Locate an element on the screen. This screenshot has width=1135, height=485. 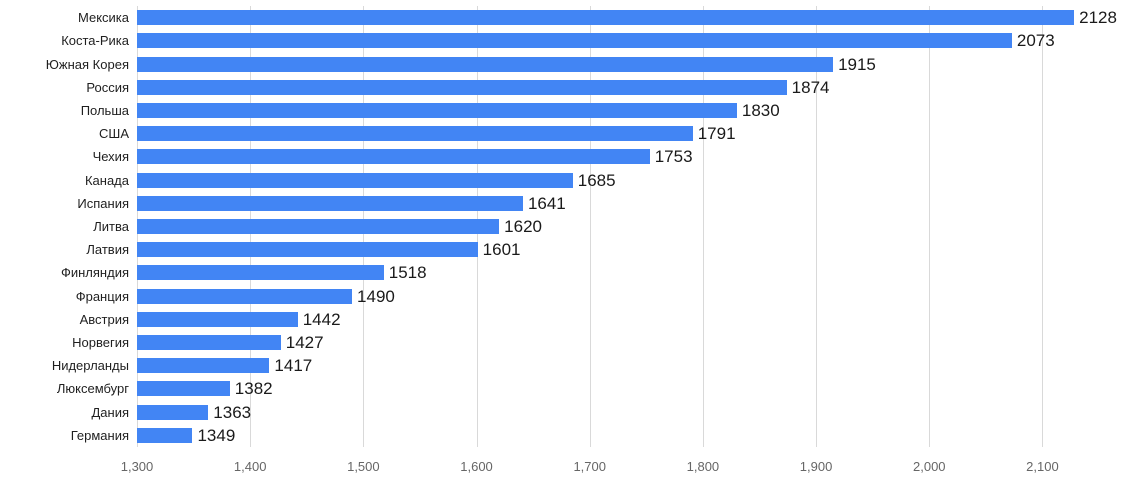
x-tick-label: 2,000 is located at coordinates (929, 466).